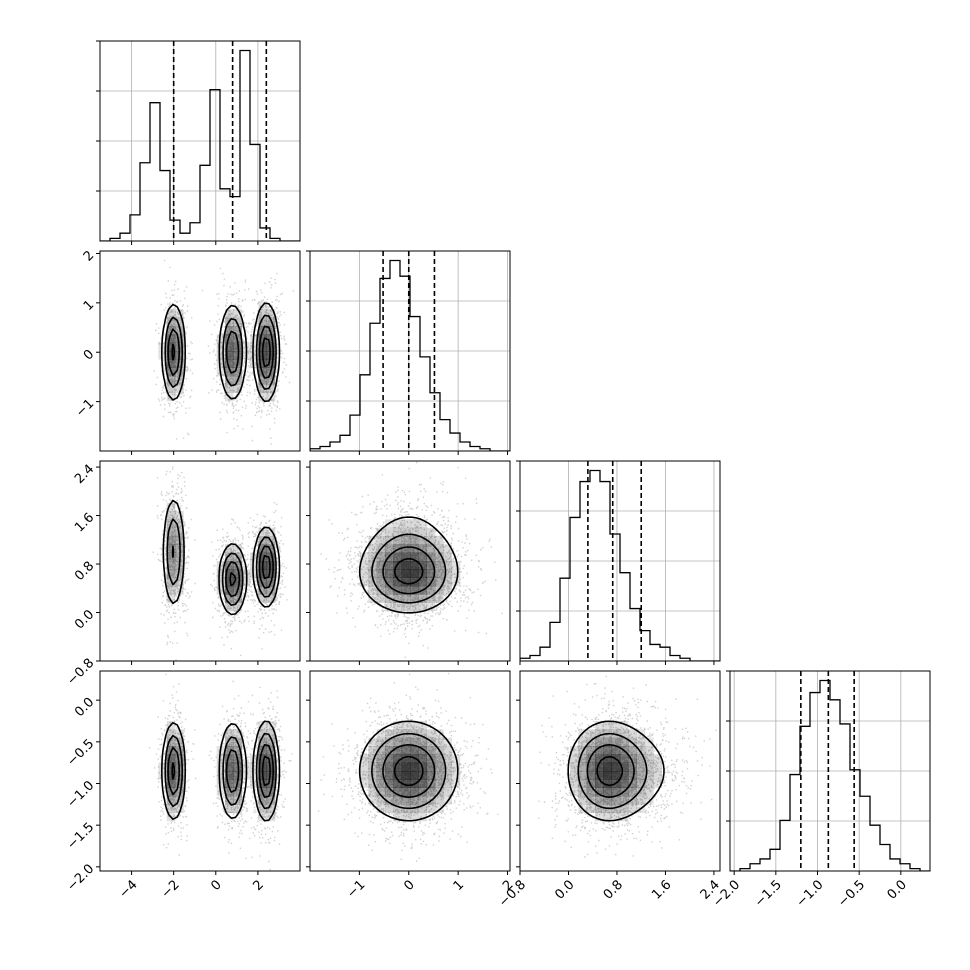  Describe the element at coordinates (661, 889) in the screenshot. I see `xtick-label-2-3: 1.6` at that location.